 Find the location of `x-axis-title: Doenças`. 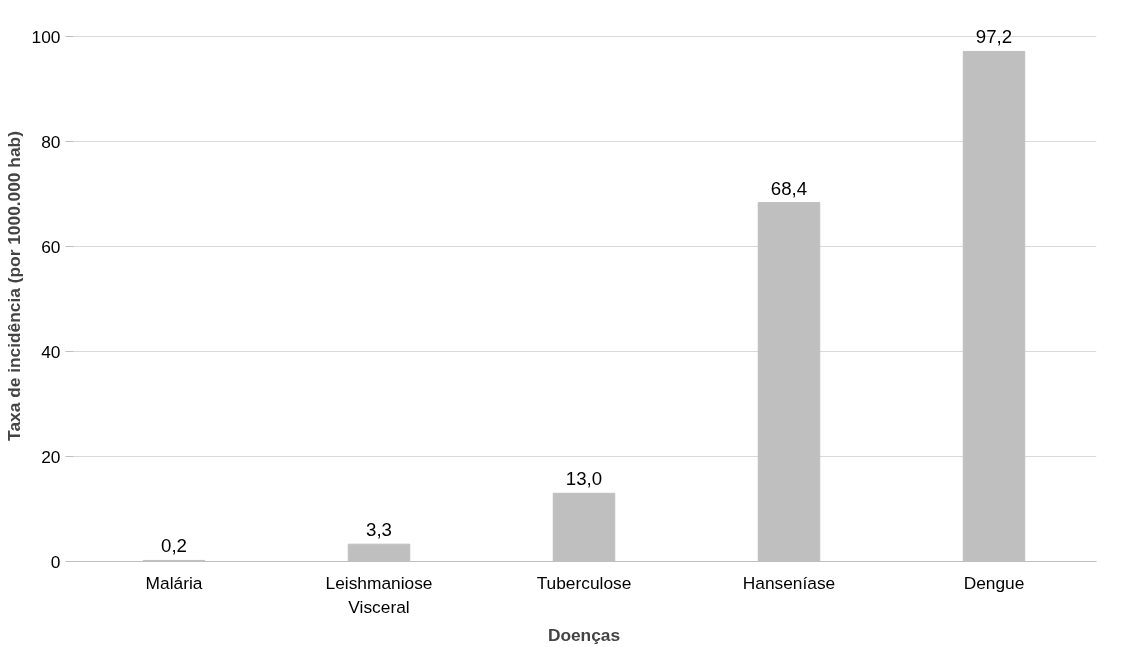

x-axis-title: Doenças is located at coordinates (584, 634).